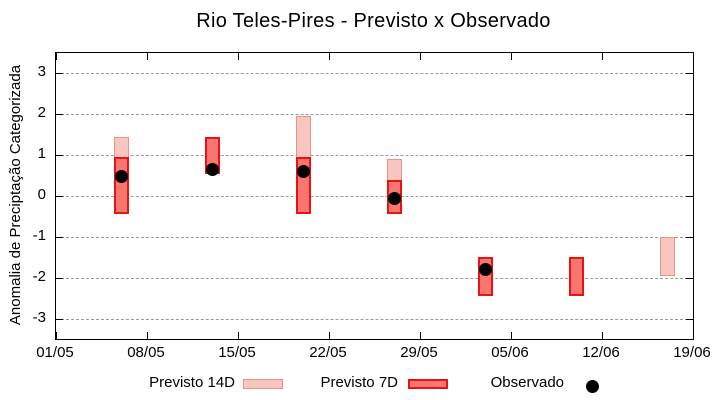 Image resolution: width=720 pixels, height=400 pixels. I want to click on x-tick-label: 22/05, so click(328, 352).